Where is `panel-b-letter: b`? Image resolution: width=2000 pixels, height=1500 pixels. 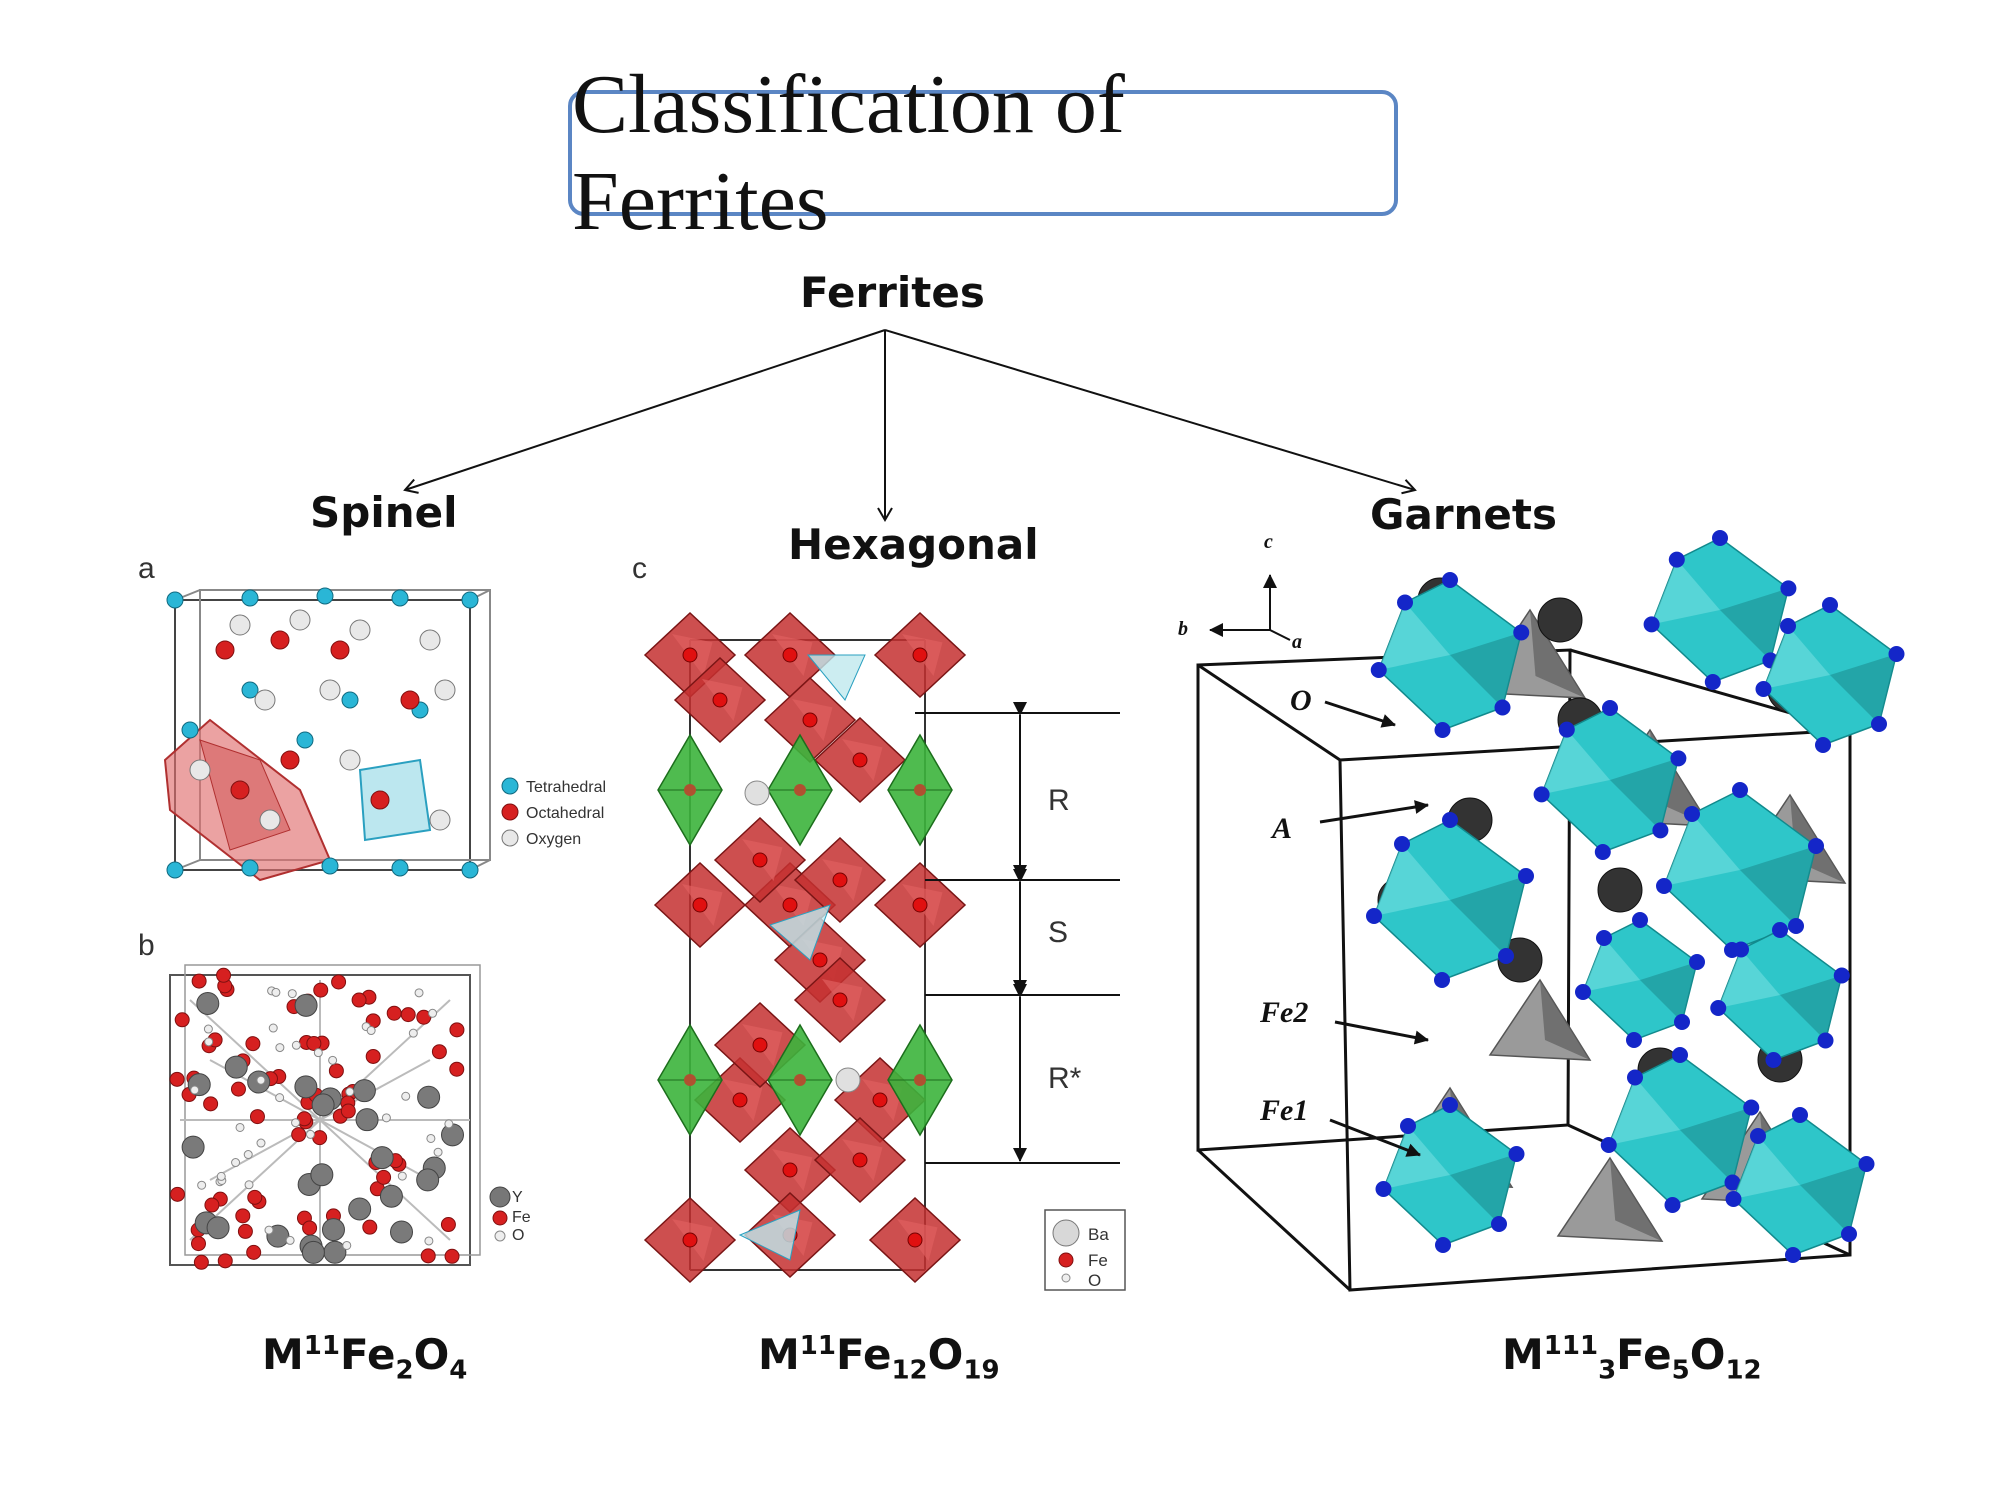
panel-b-letter: b is located at coordinates (146, 945).